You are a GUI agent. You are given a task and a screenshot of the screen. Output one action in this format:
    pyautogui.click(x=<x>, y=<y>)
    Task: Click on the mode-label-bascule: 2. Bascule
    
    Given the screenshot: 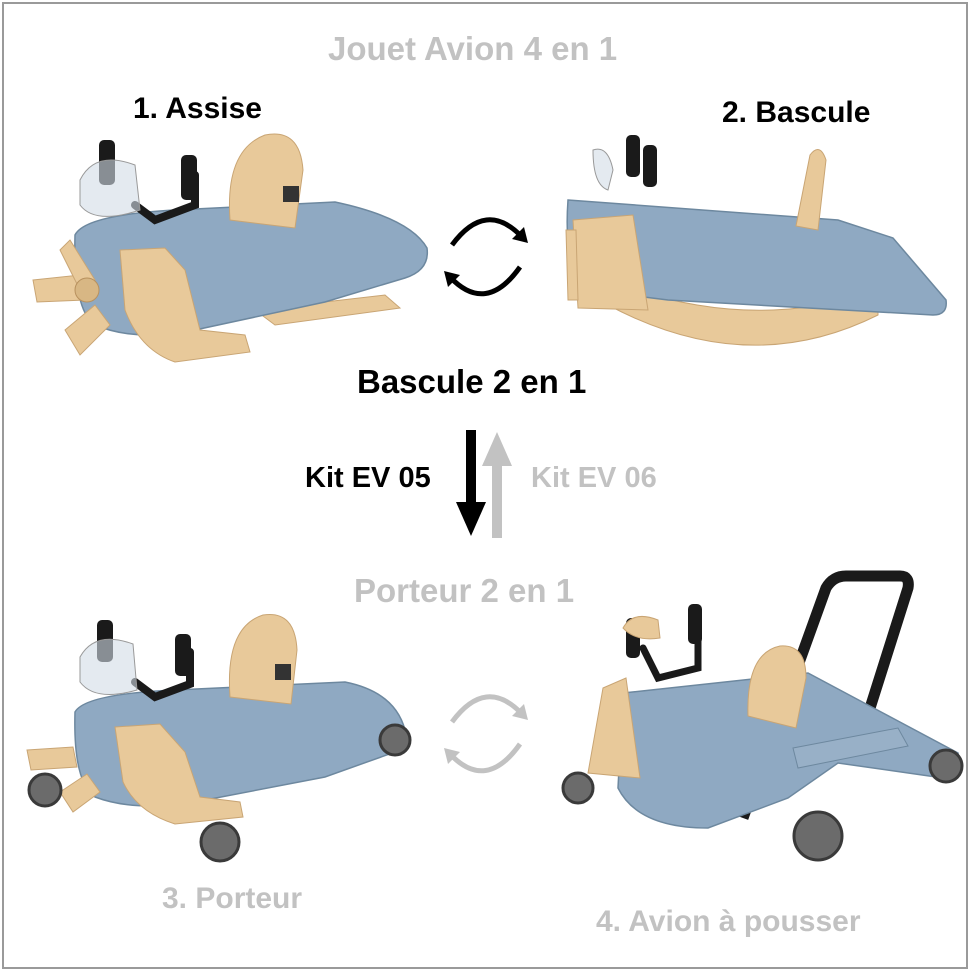 What is the action you would take?
    pyautogui.click(x=796, y=112)
    